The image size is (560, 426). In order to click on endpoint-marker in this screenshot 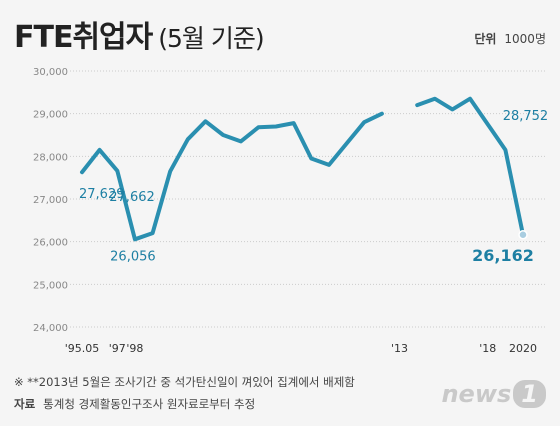, I will do `click(523, 235)`.